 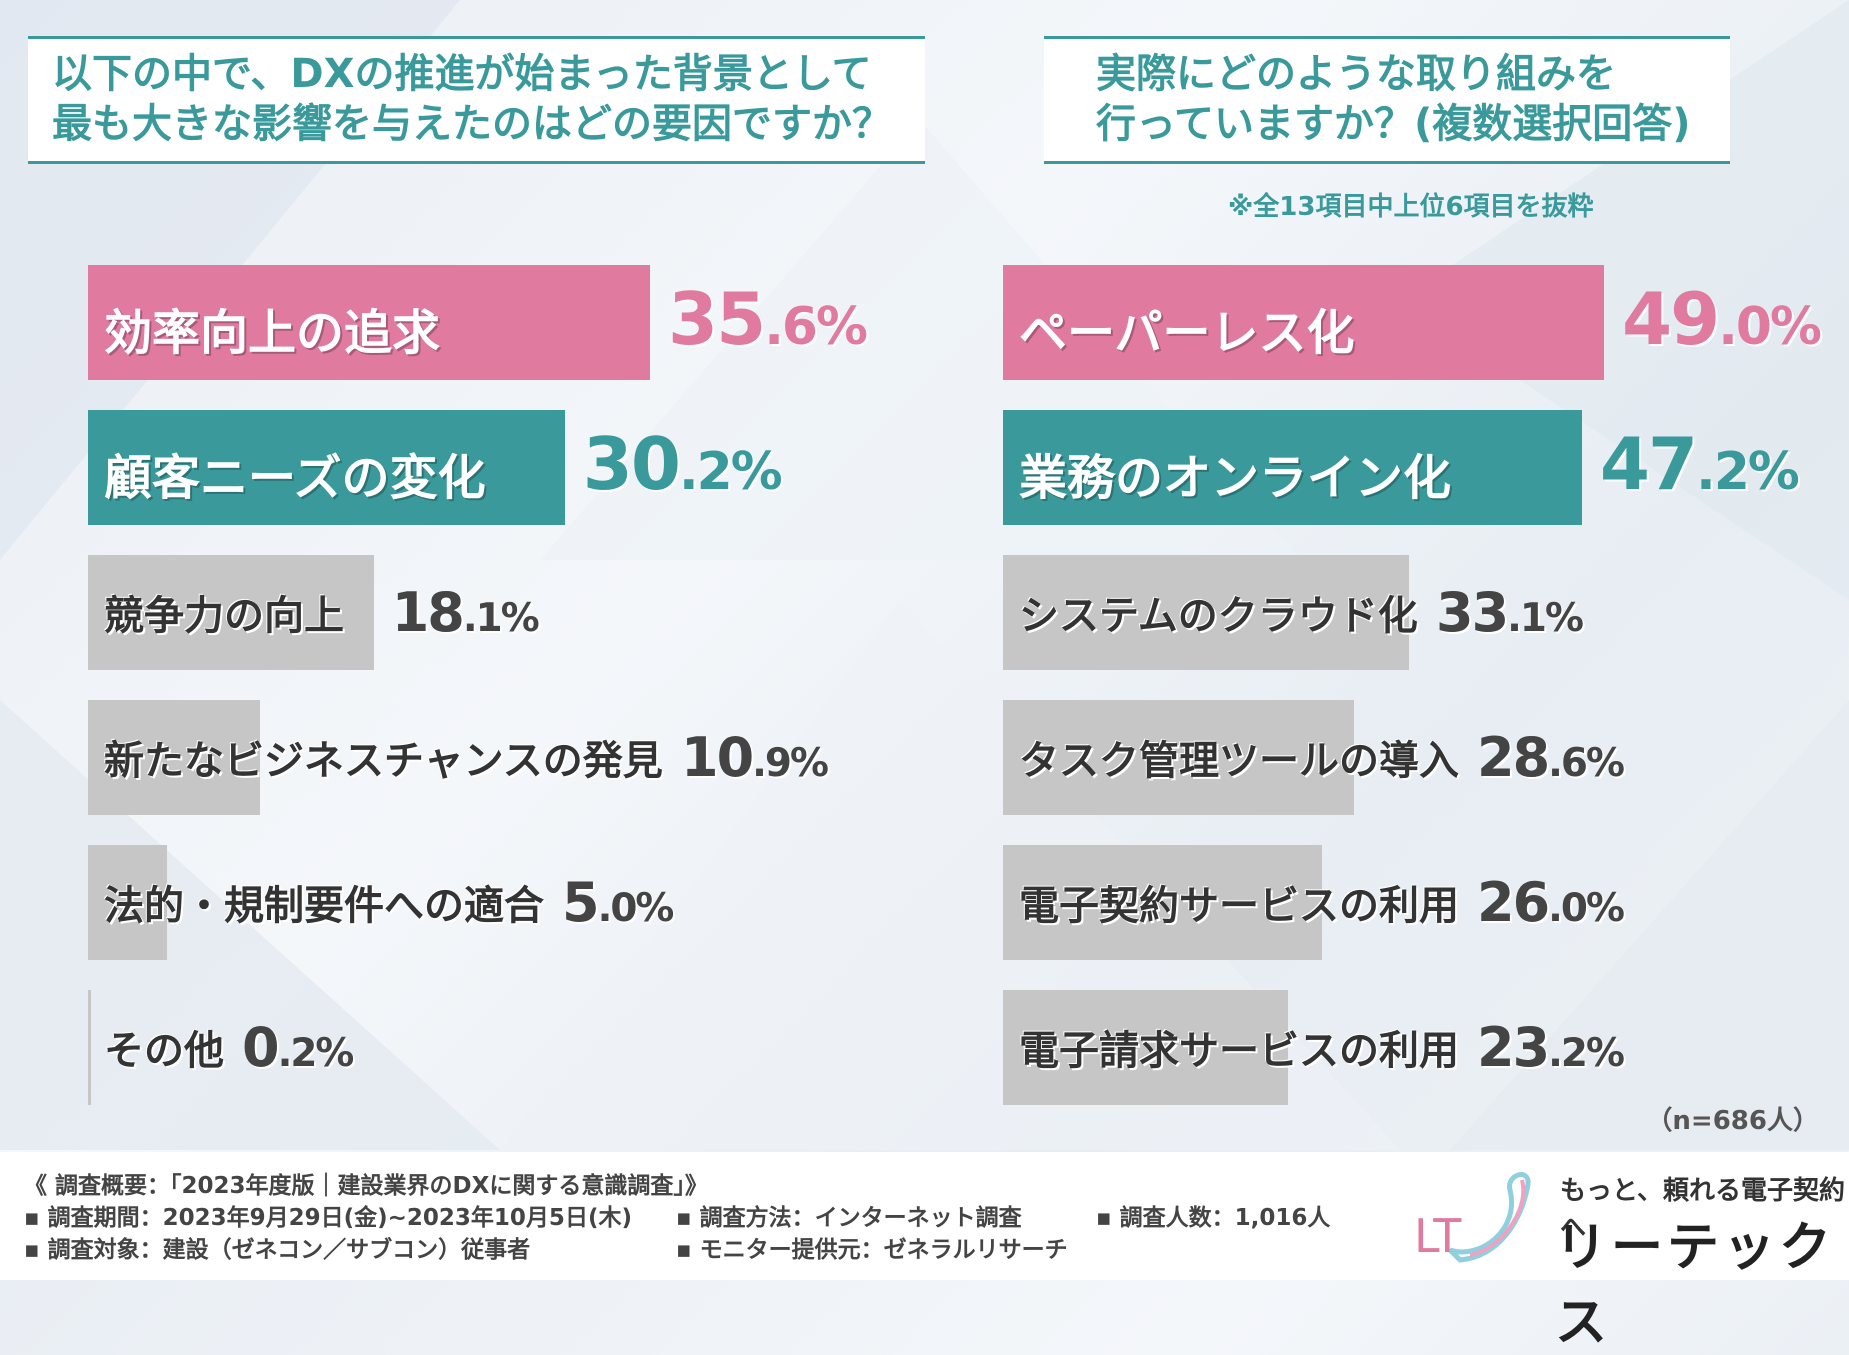 What do you see at coordinates (465, 612) in the screenshot?
I see `left-bar-value-3: 18.1%` at bounding box center [465, 612].